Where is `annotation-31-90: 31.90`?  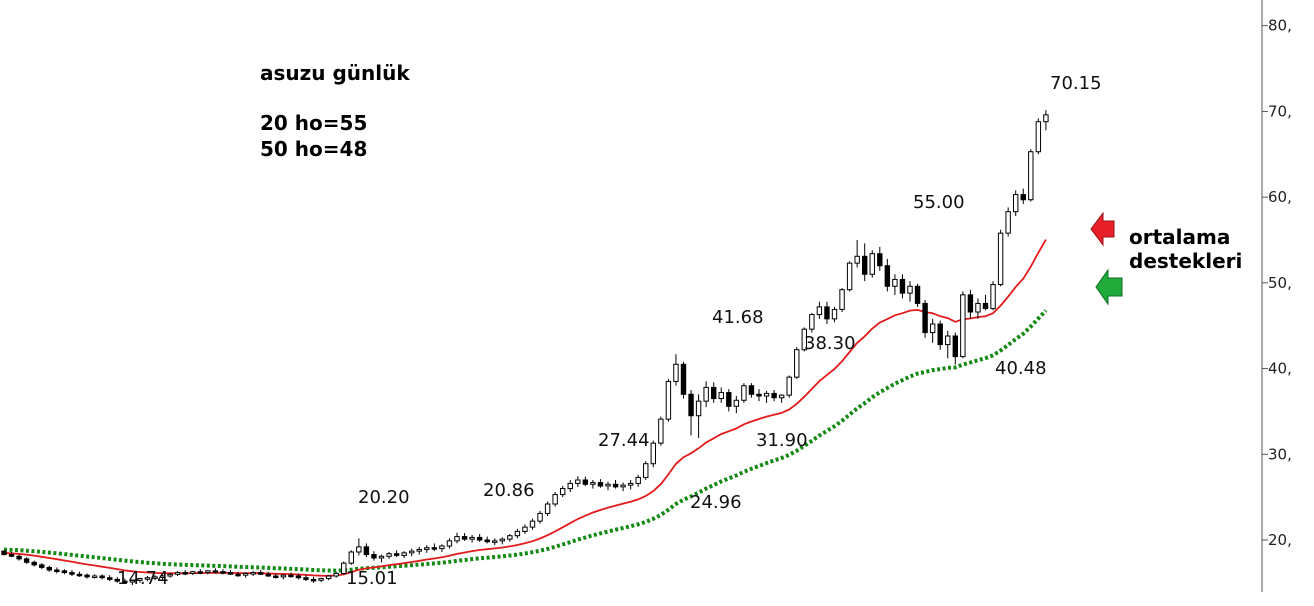
annotation-31-90: 31.90 is located at coordinates (782, 440).